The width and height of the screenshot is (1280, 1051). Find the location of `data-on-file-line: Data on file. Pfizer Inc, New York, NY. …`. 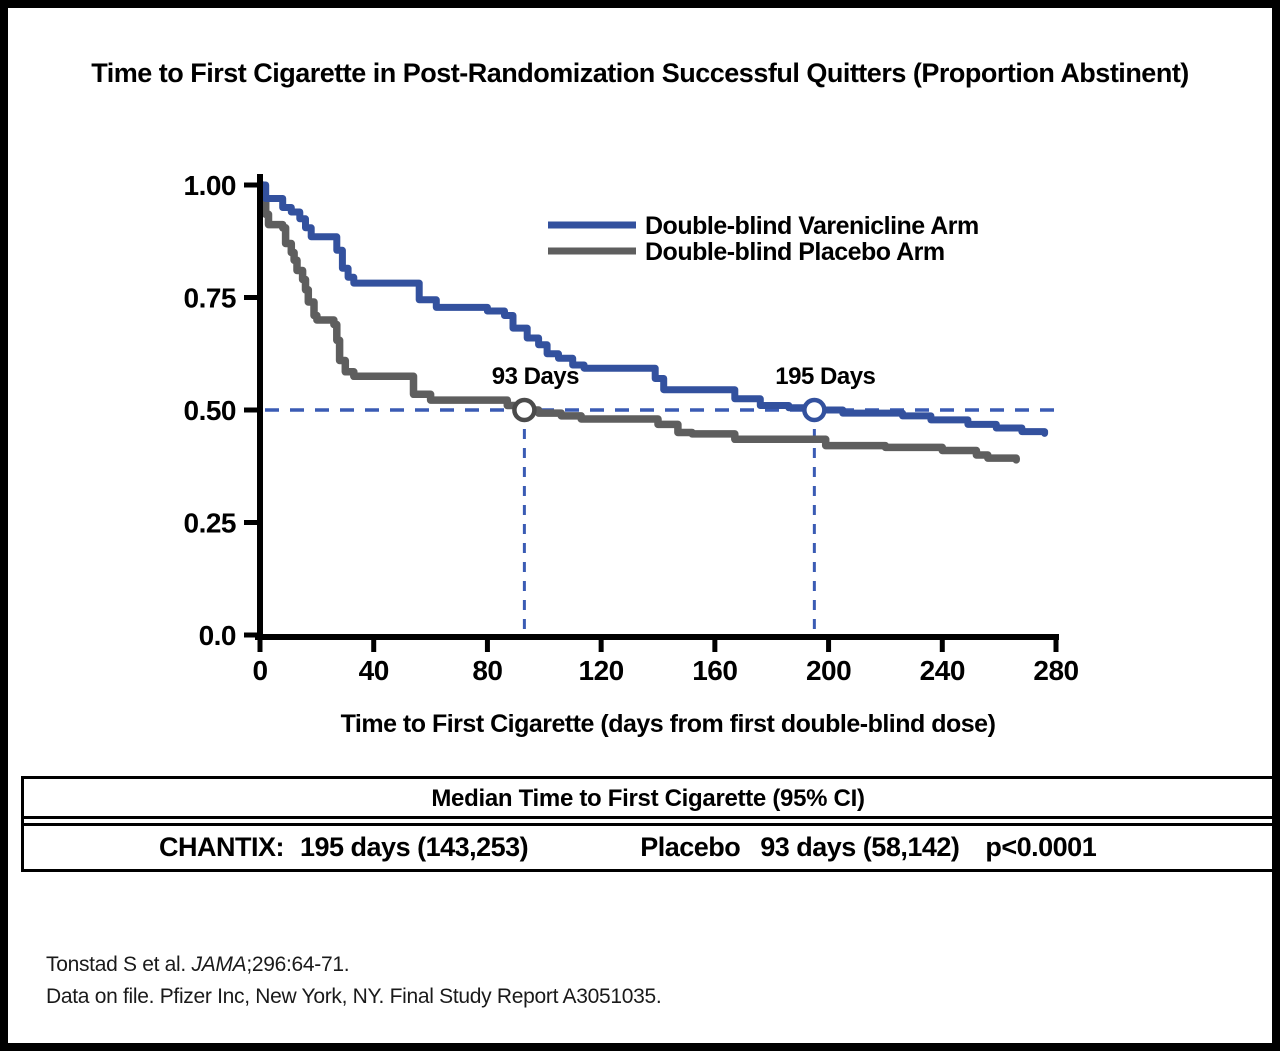

data-on-file-line: Data on file. Pfizer Inc, New York, NY. … is located at coordinates (354, 996).